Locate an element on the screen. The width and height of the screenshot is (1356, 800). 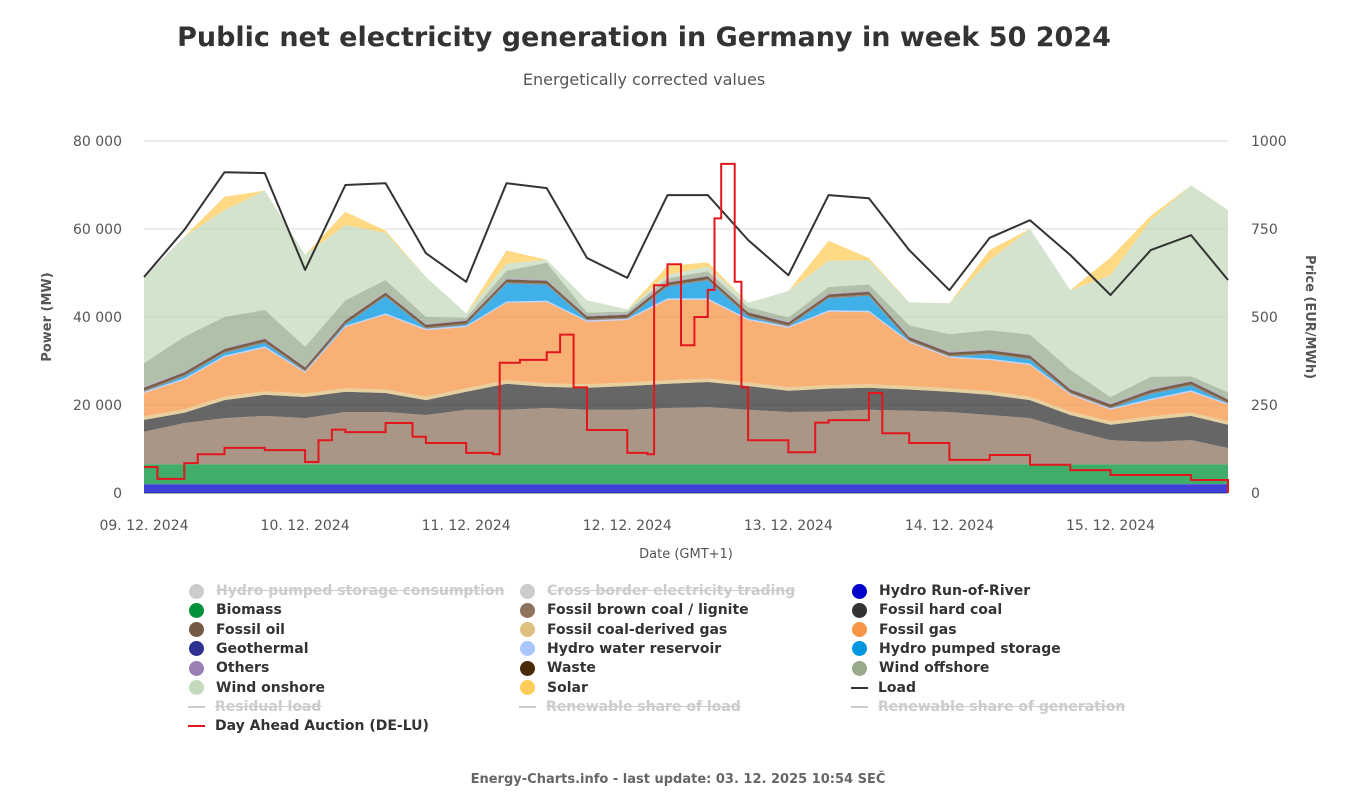
legend-item-fossil-oil: Fossil oil is located at coordinates (237, 630).